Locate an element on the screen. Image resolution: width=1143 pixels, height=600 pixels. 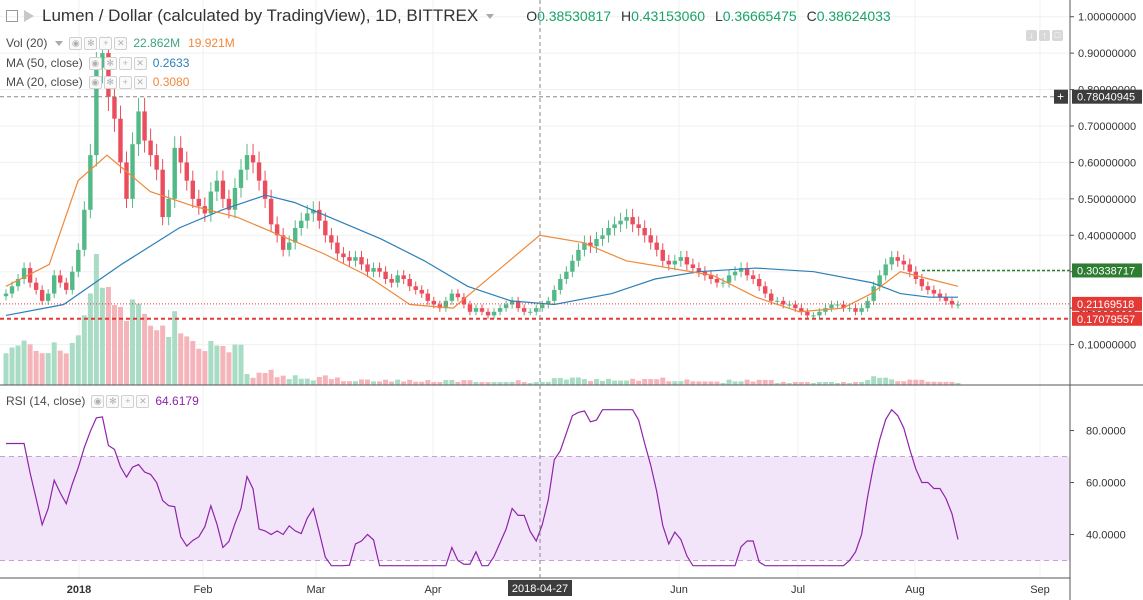
ohlc-high-key: H is located at coordinates (626, 16).